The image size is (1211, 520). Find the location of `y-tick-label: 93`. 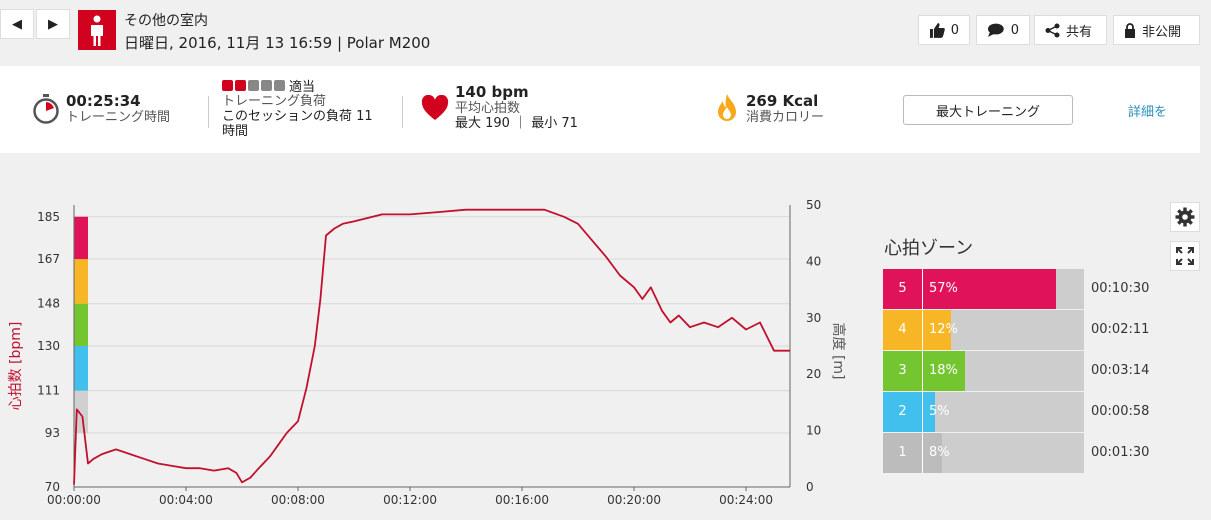

y-tick-label: 93 is located at coordinates (52, 433).